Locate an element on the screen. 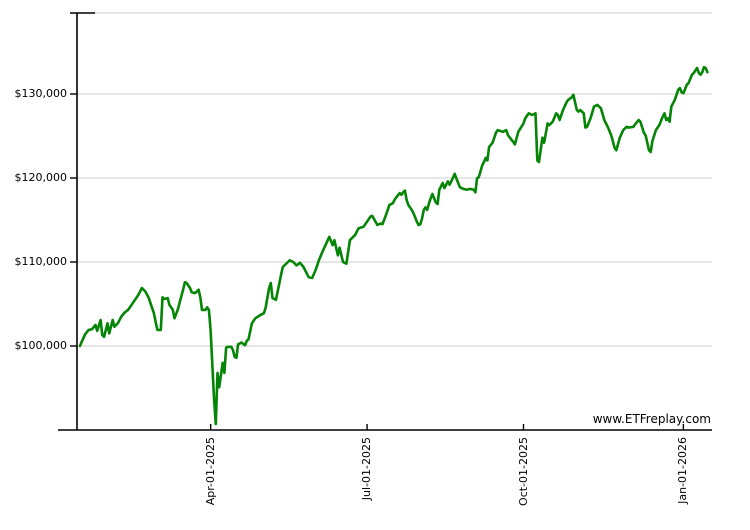 Image resolution: width=750 pixels, height=530 pixels. y-axis-label: $120,000 is located at coordinates (41, 177).